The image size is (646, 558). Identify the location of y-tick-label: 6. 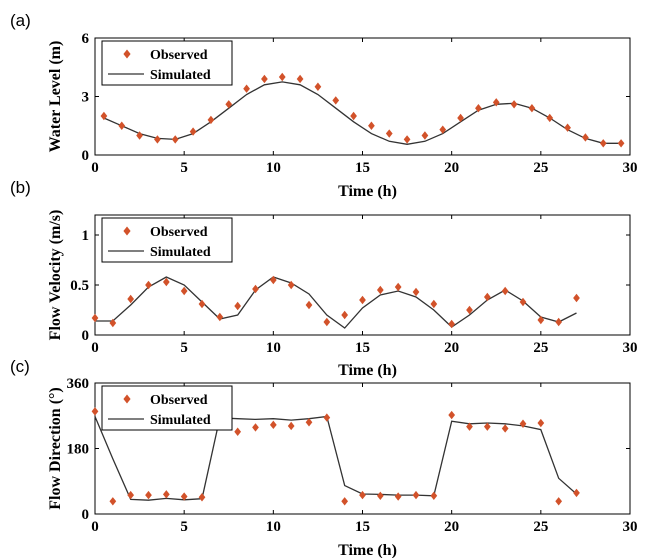
(86, 39).